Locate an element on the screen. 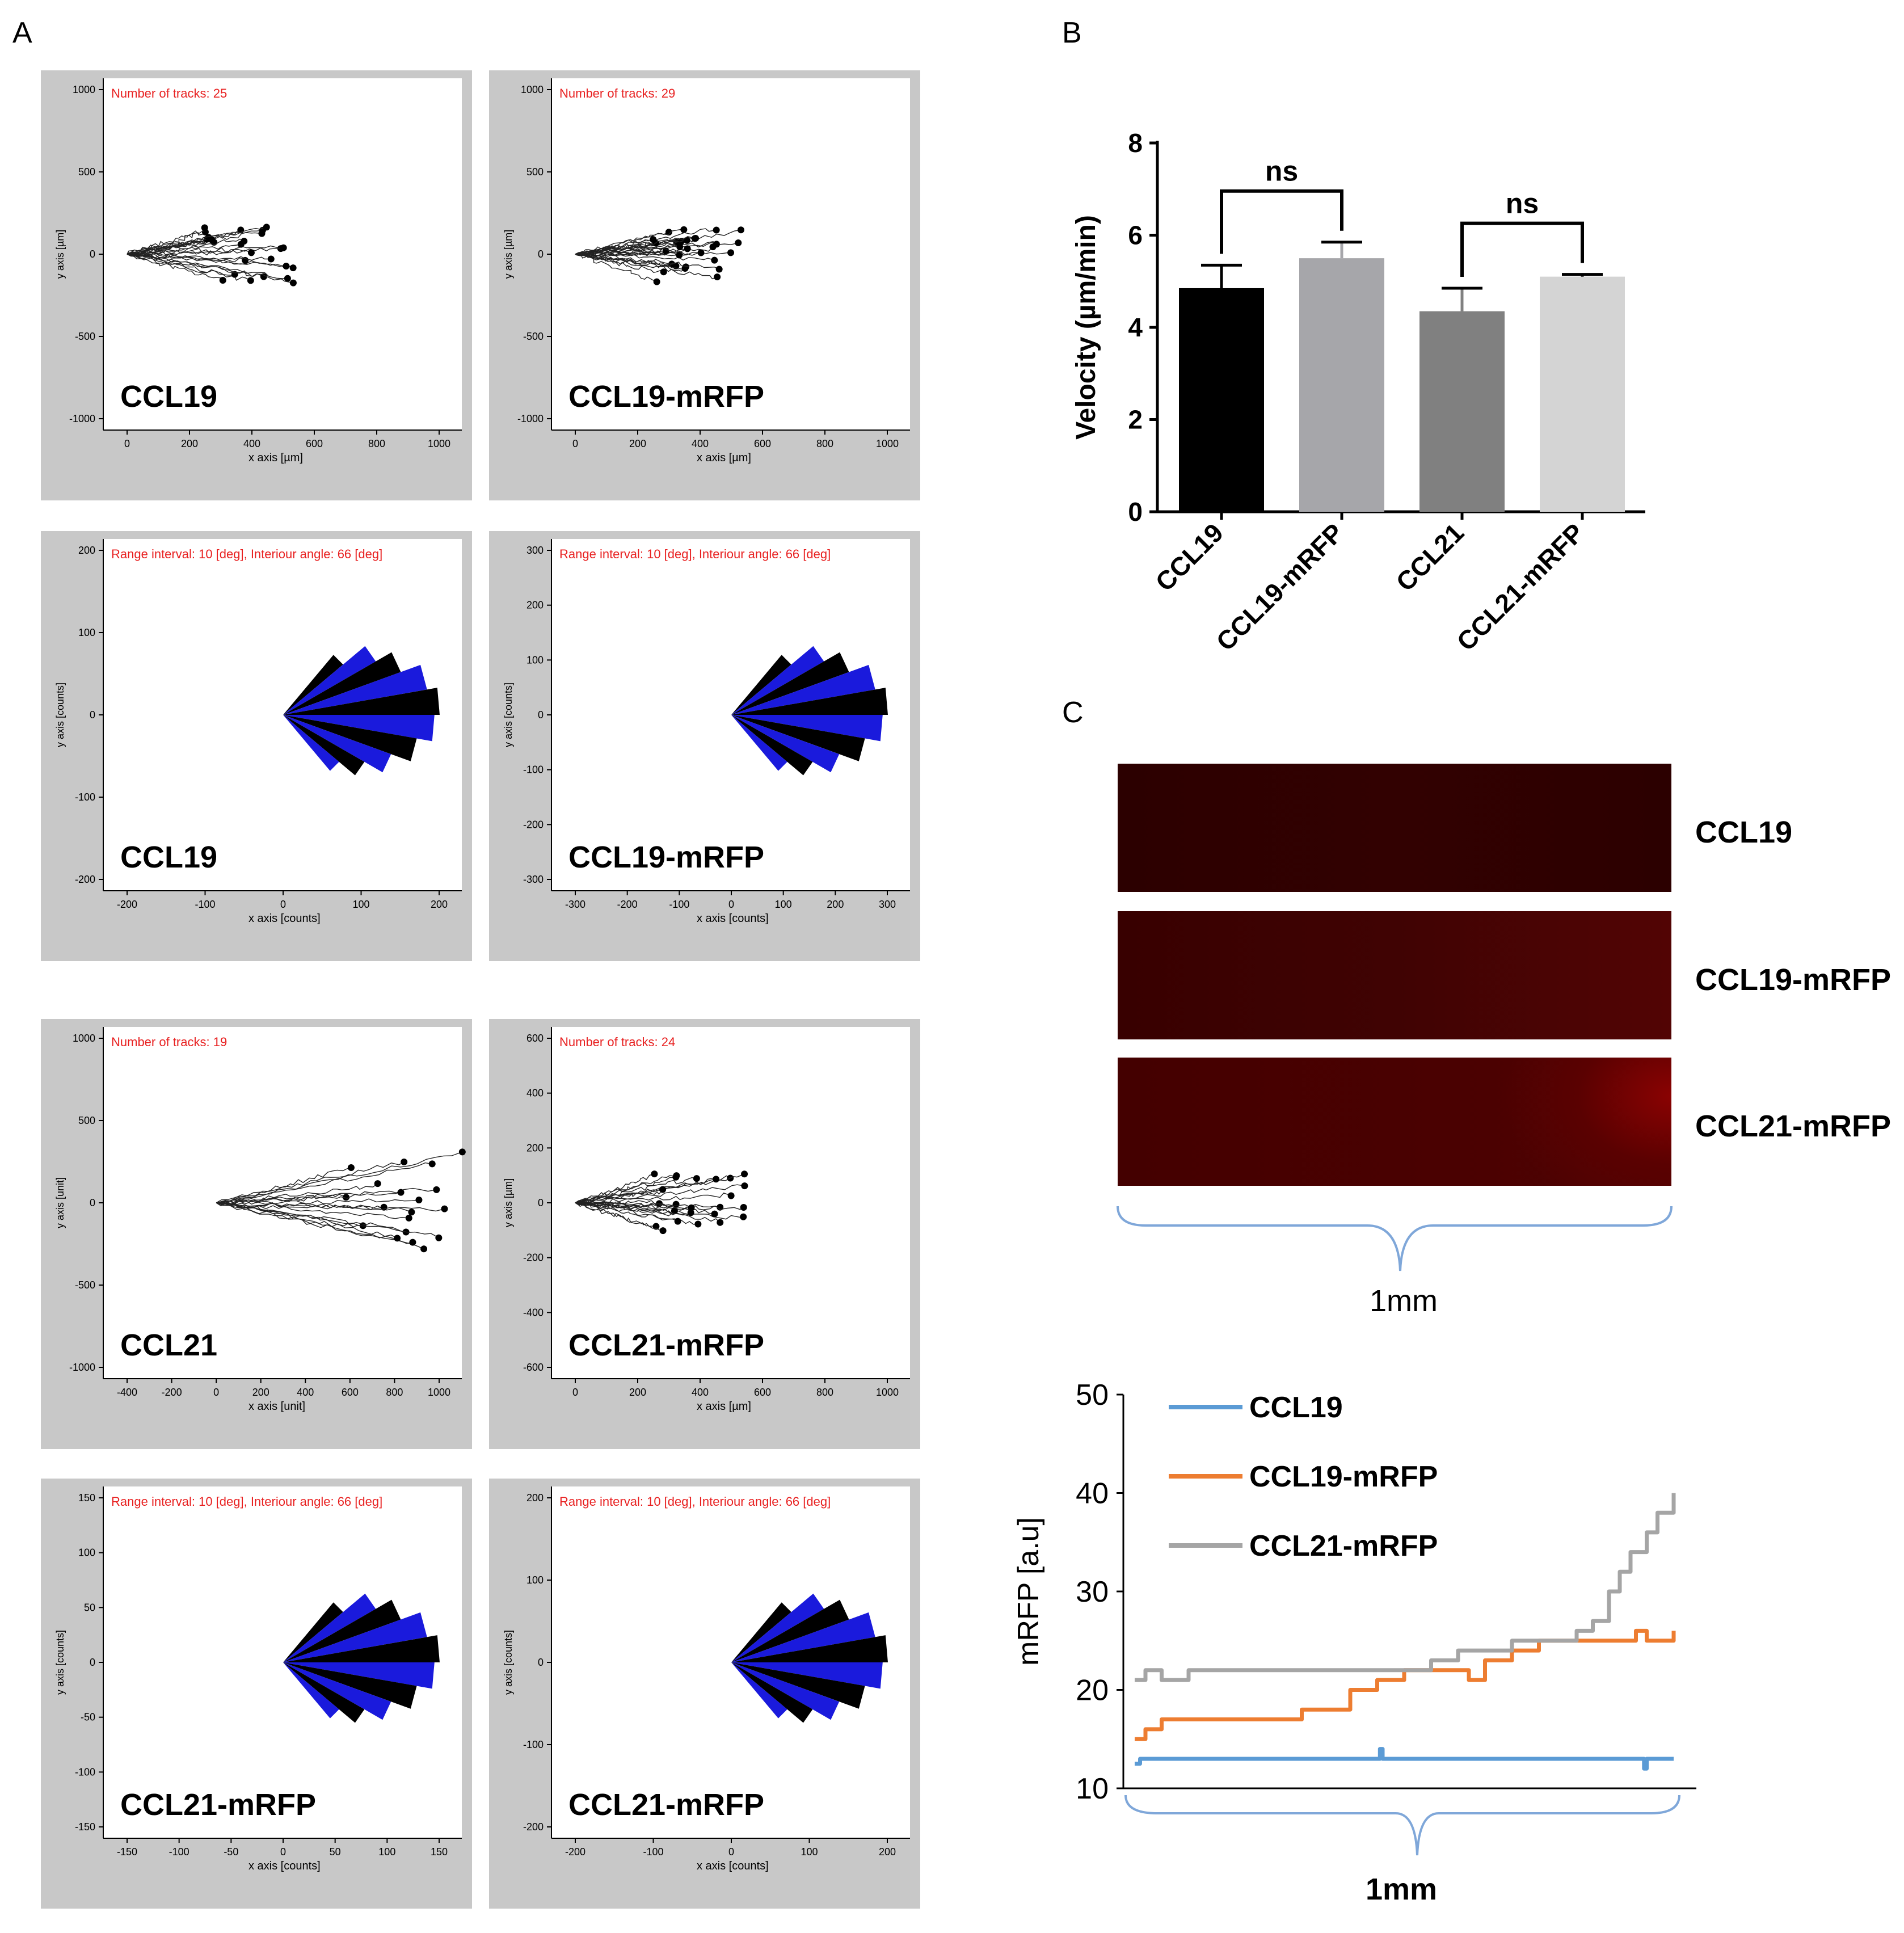  tile-condition-label: CCL19-mRFP is located at coordinates (666, 857).